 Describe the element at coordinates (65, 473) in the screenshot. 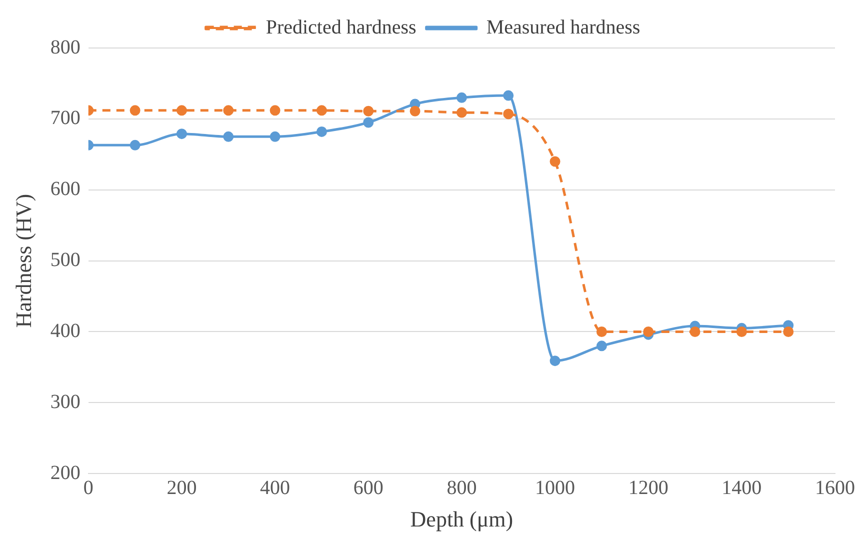

I see `y-tick-label: 200` at that location.